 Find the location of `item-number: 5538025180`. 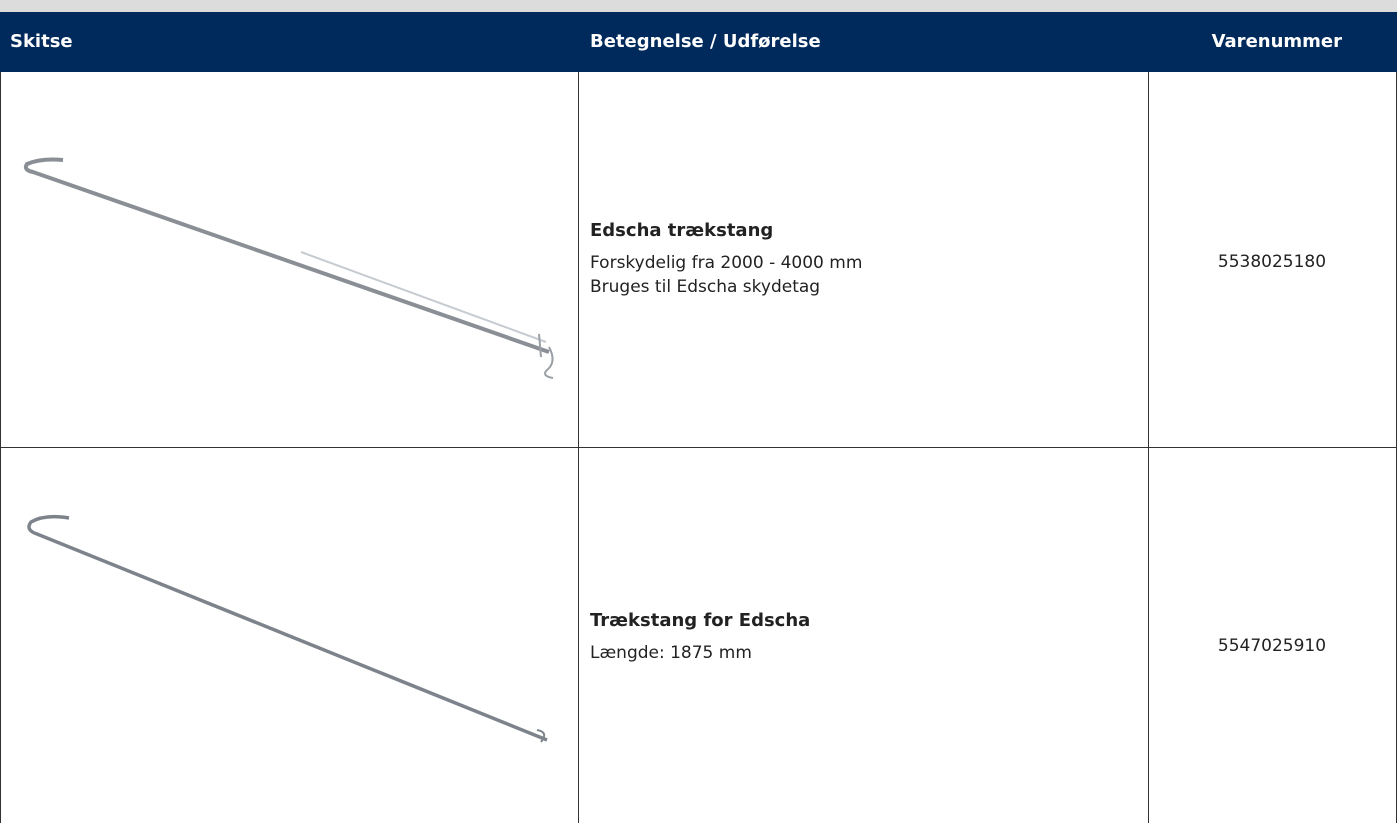

item-number: 5538025180 is located at coordinates (1272, 262).